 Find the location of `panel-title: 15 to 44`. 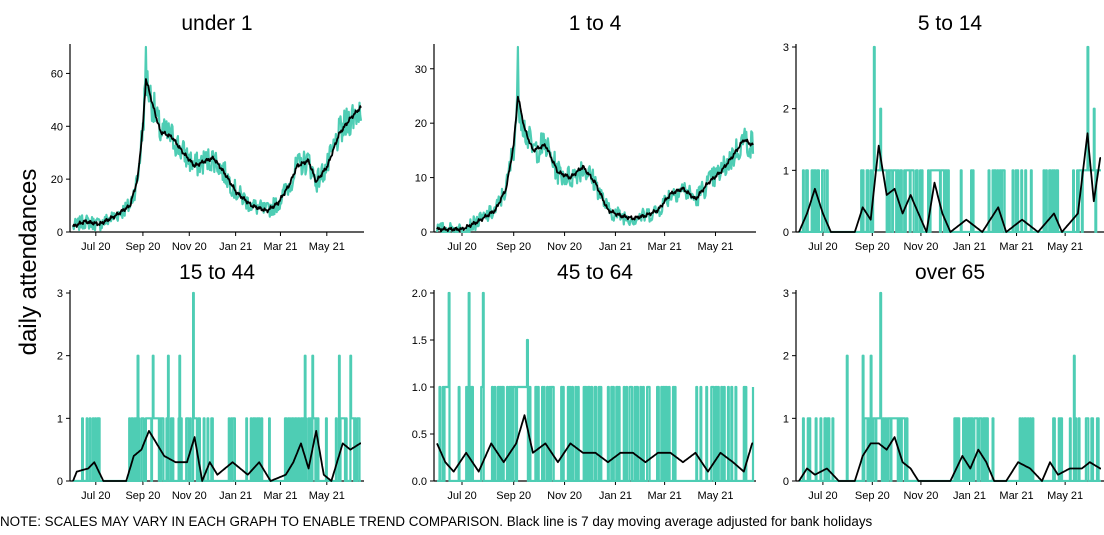

panel-title: 15 to 44 is located at coordinates (217, 272).